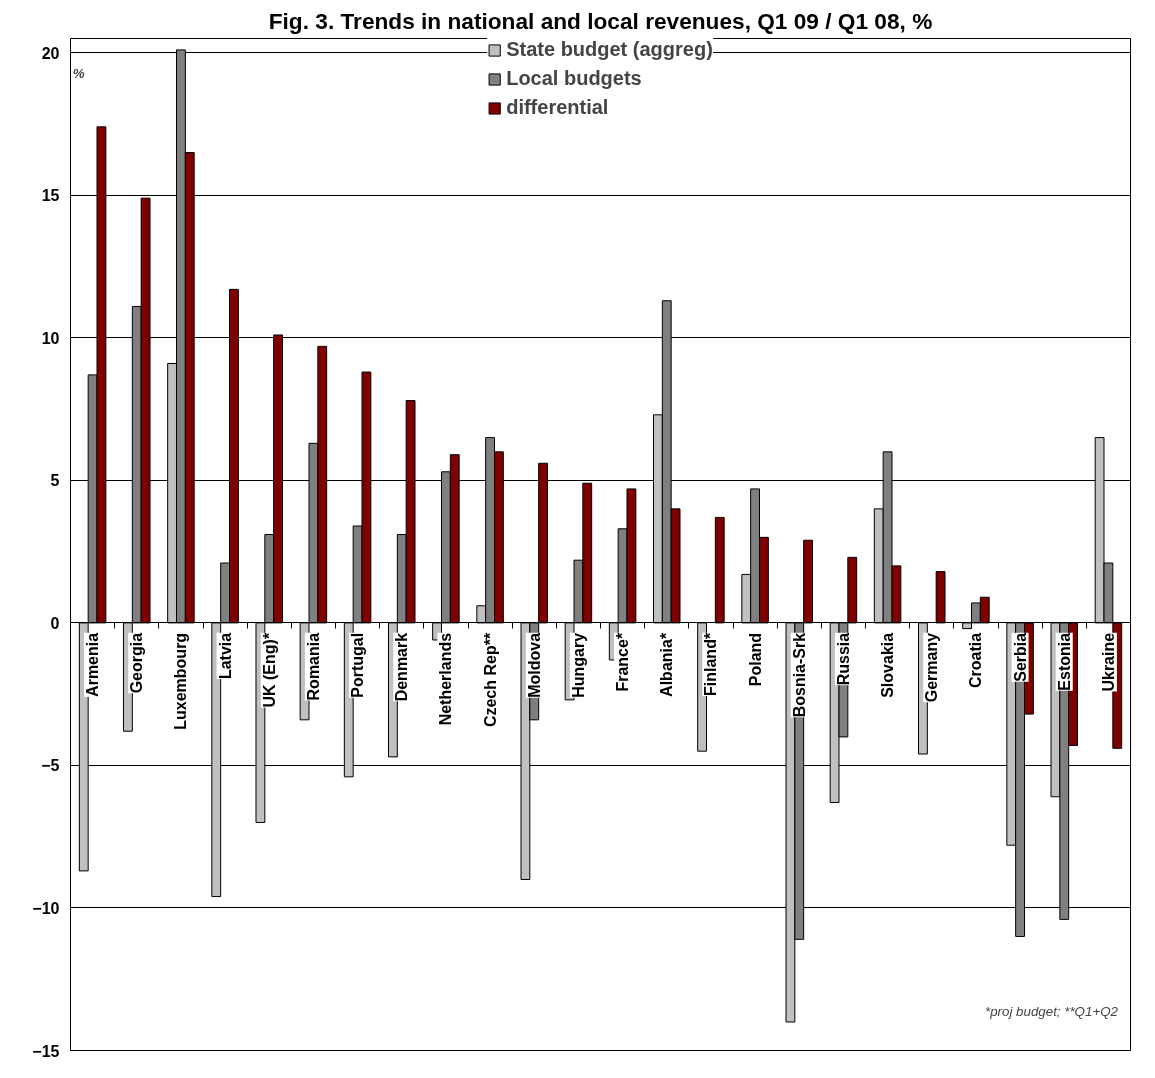  I want to click on y-tick-label: 15, so click(50, 196).